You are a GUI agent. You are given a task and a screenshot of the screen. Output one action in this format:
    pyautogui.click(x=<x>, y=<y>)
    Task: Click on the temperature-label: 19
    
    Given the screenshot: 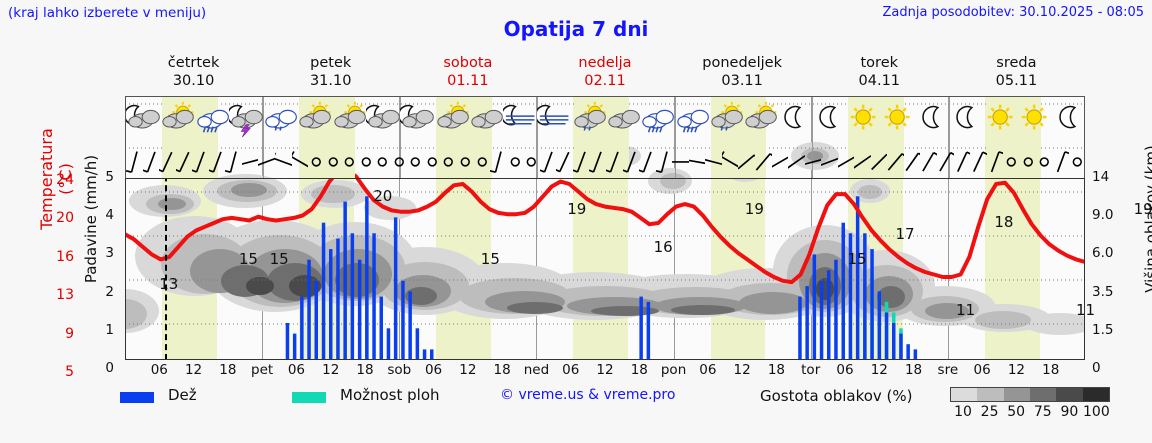 What is the action you would take?
    pyautogui.click(x=754, y=209)
    